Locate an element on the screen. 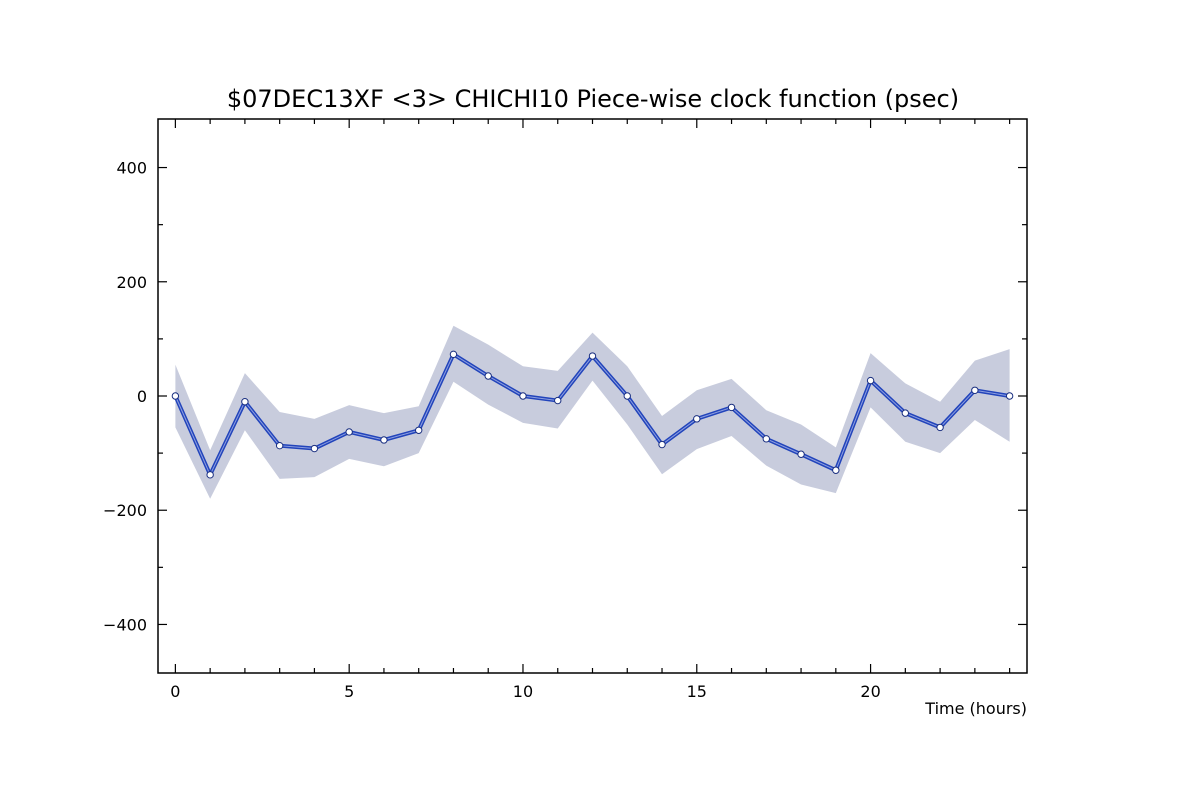 The image size is (1186, 796). y-tick-label: −200 is located at coordinates (125, 510).